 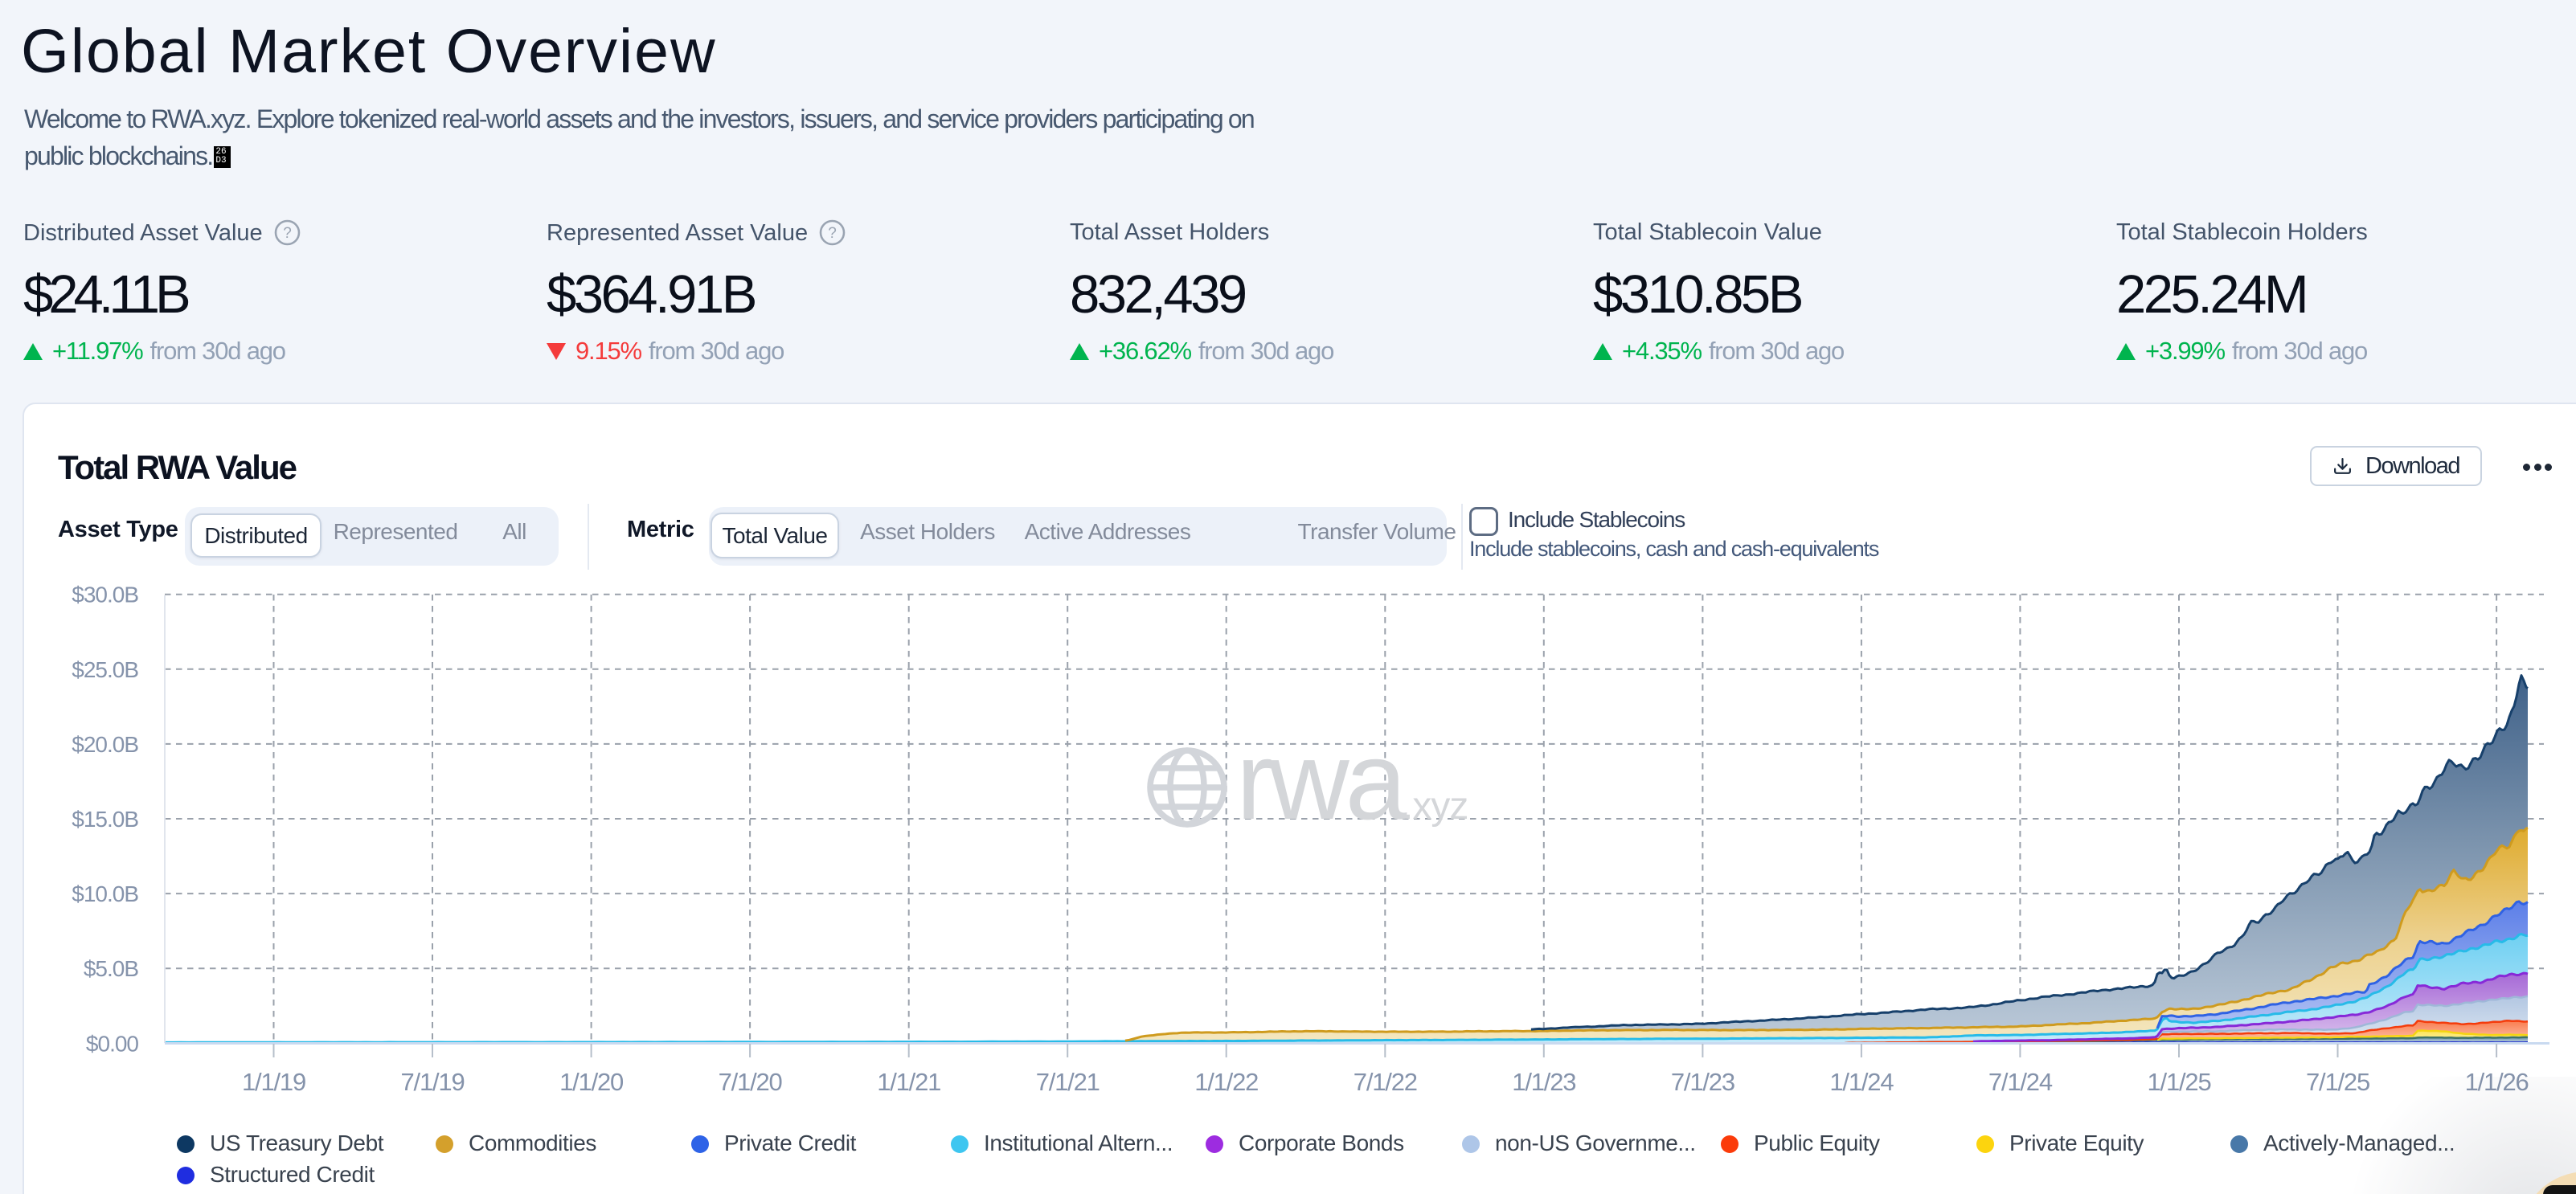 I want to click on svg-text: 1/1/22, so click(x=1226, y=1082).